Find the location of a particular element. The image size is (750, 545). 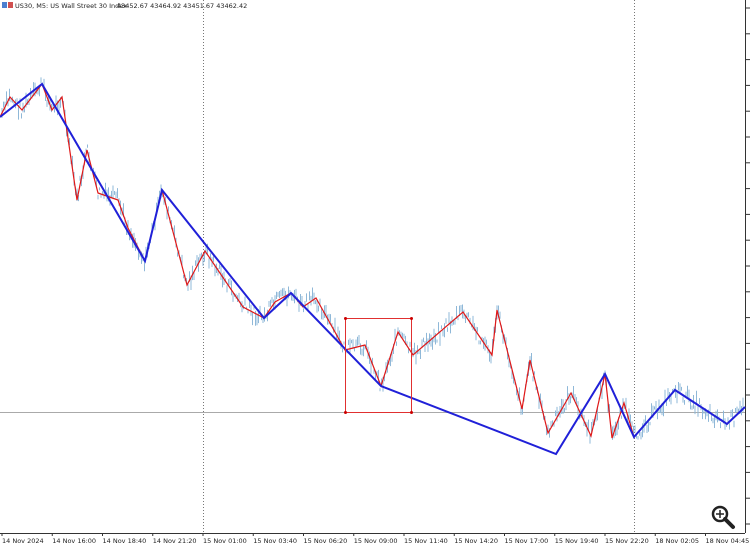

ohlc-text: 43452.67 43464.92 43451.67 43462.42 is located at coordinates (182, 6).